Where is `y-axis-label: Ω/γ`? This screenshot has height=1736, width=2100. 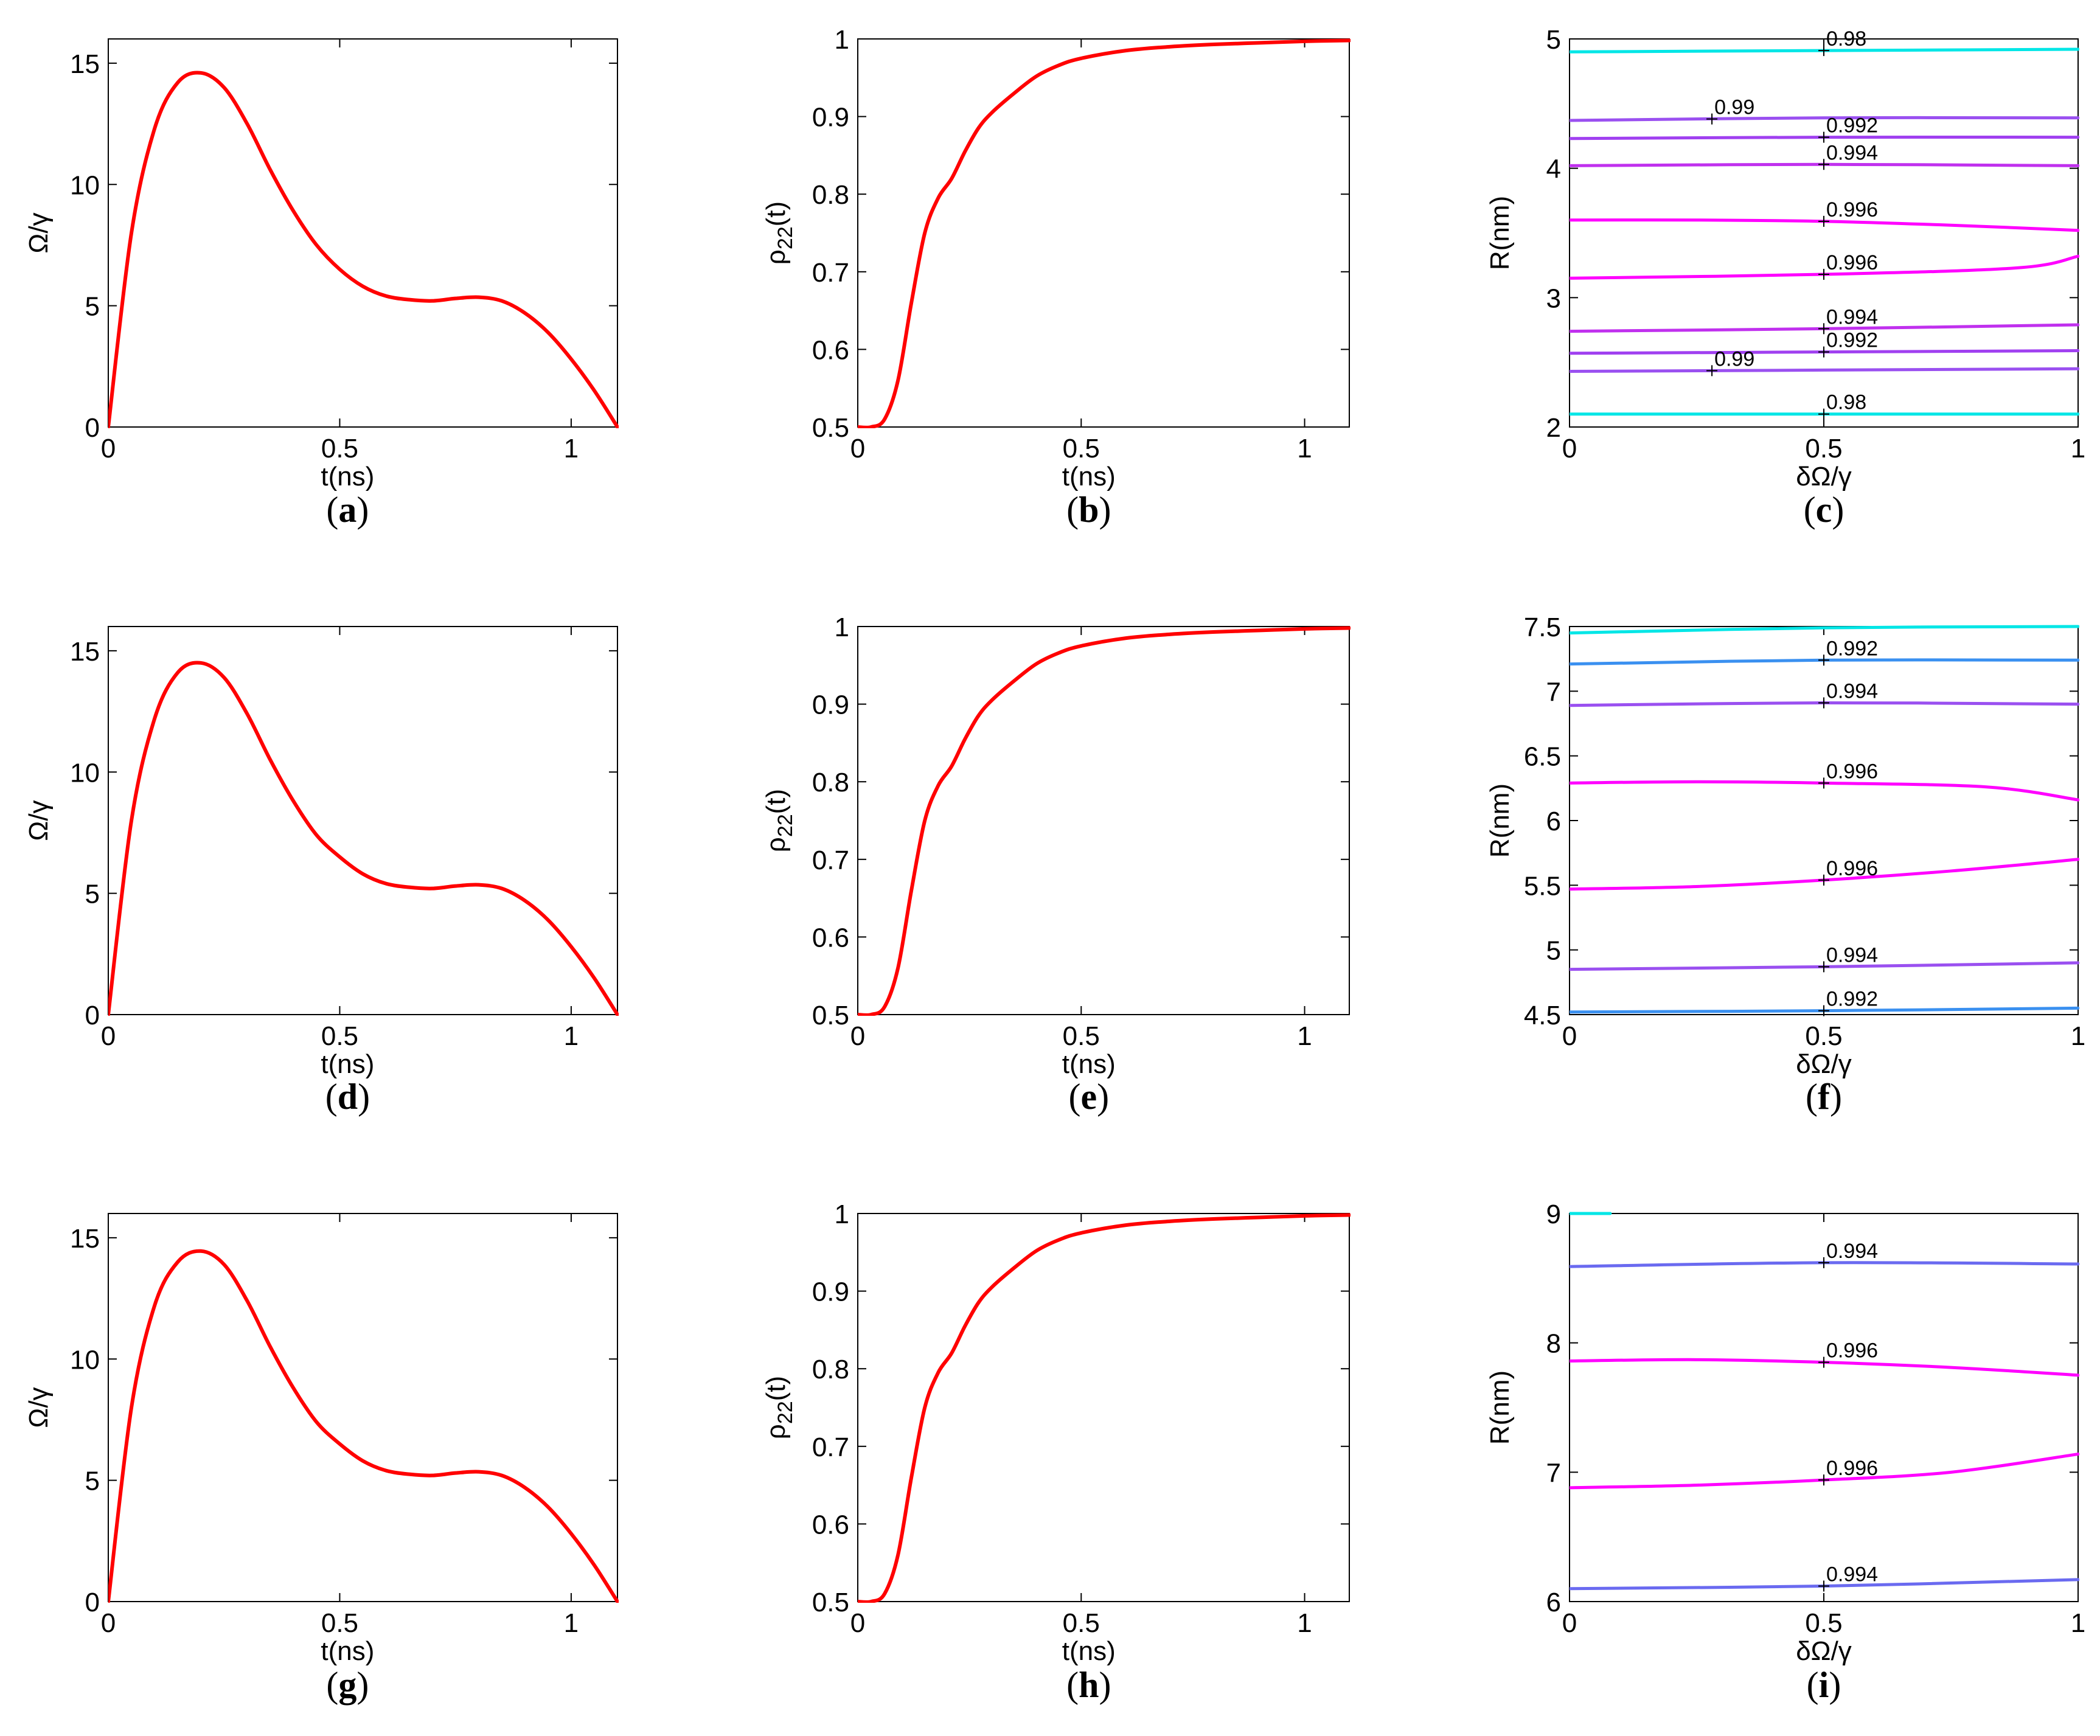
y-axis-label: Ω/γ is located at coordinates (39, 1407).